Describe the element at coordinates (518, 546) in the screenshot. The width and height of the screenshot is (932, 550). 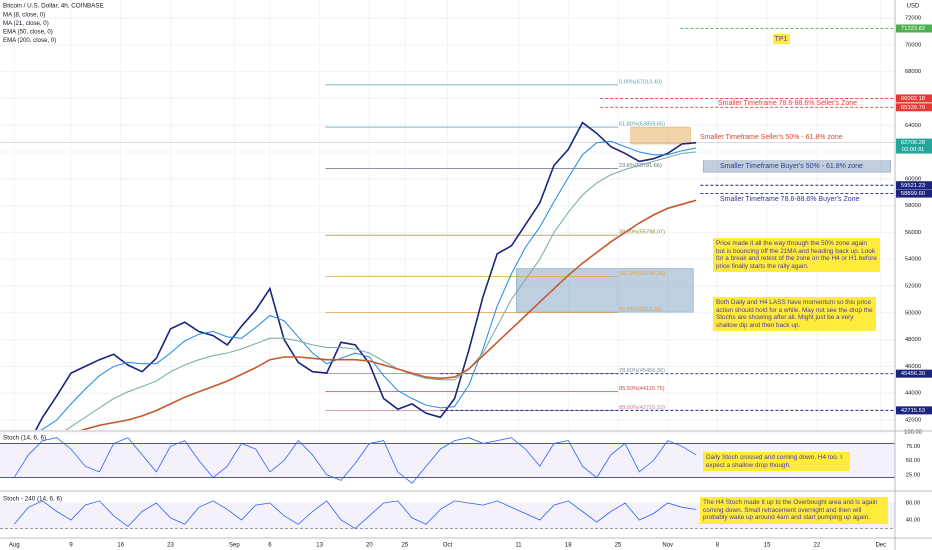
I see `x-tick-label: 11` at that location.